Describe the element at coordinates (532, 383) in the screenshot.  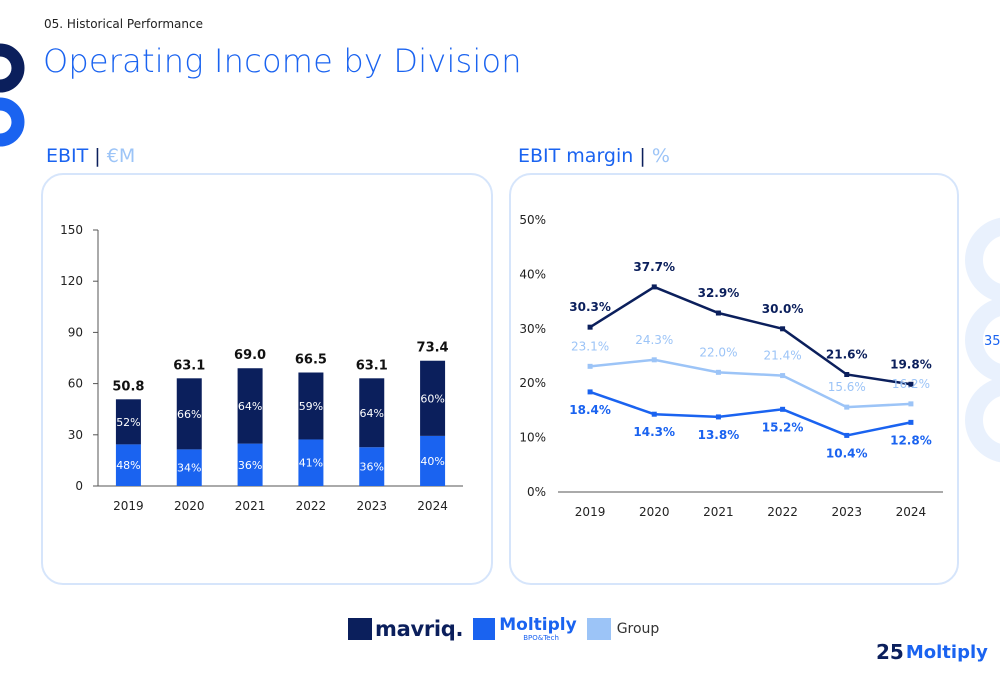
I see `y-tick-label: 20%` at that location.